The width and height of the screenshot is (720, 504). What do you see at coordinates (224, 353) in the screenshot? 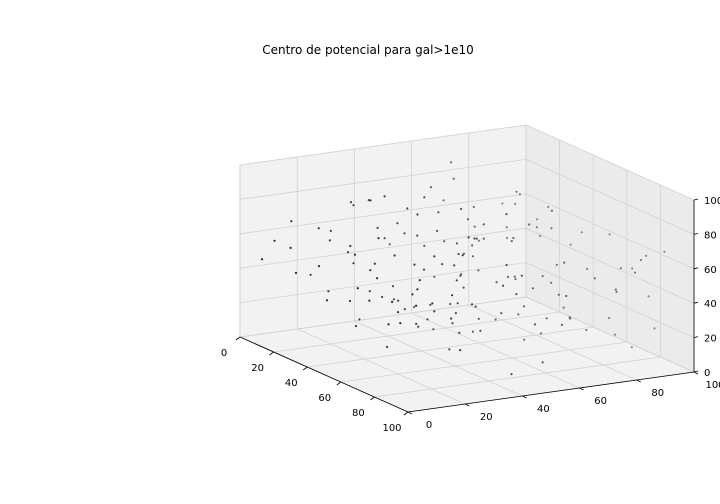
I see `x-tick-label: 0` at bounding box center [224, 353].